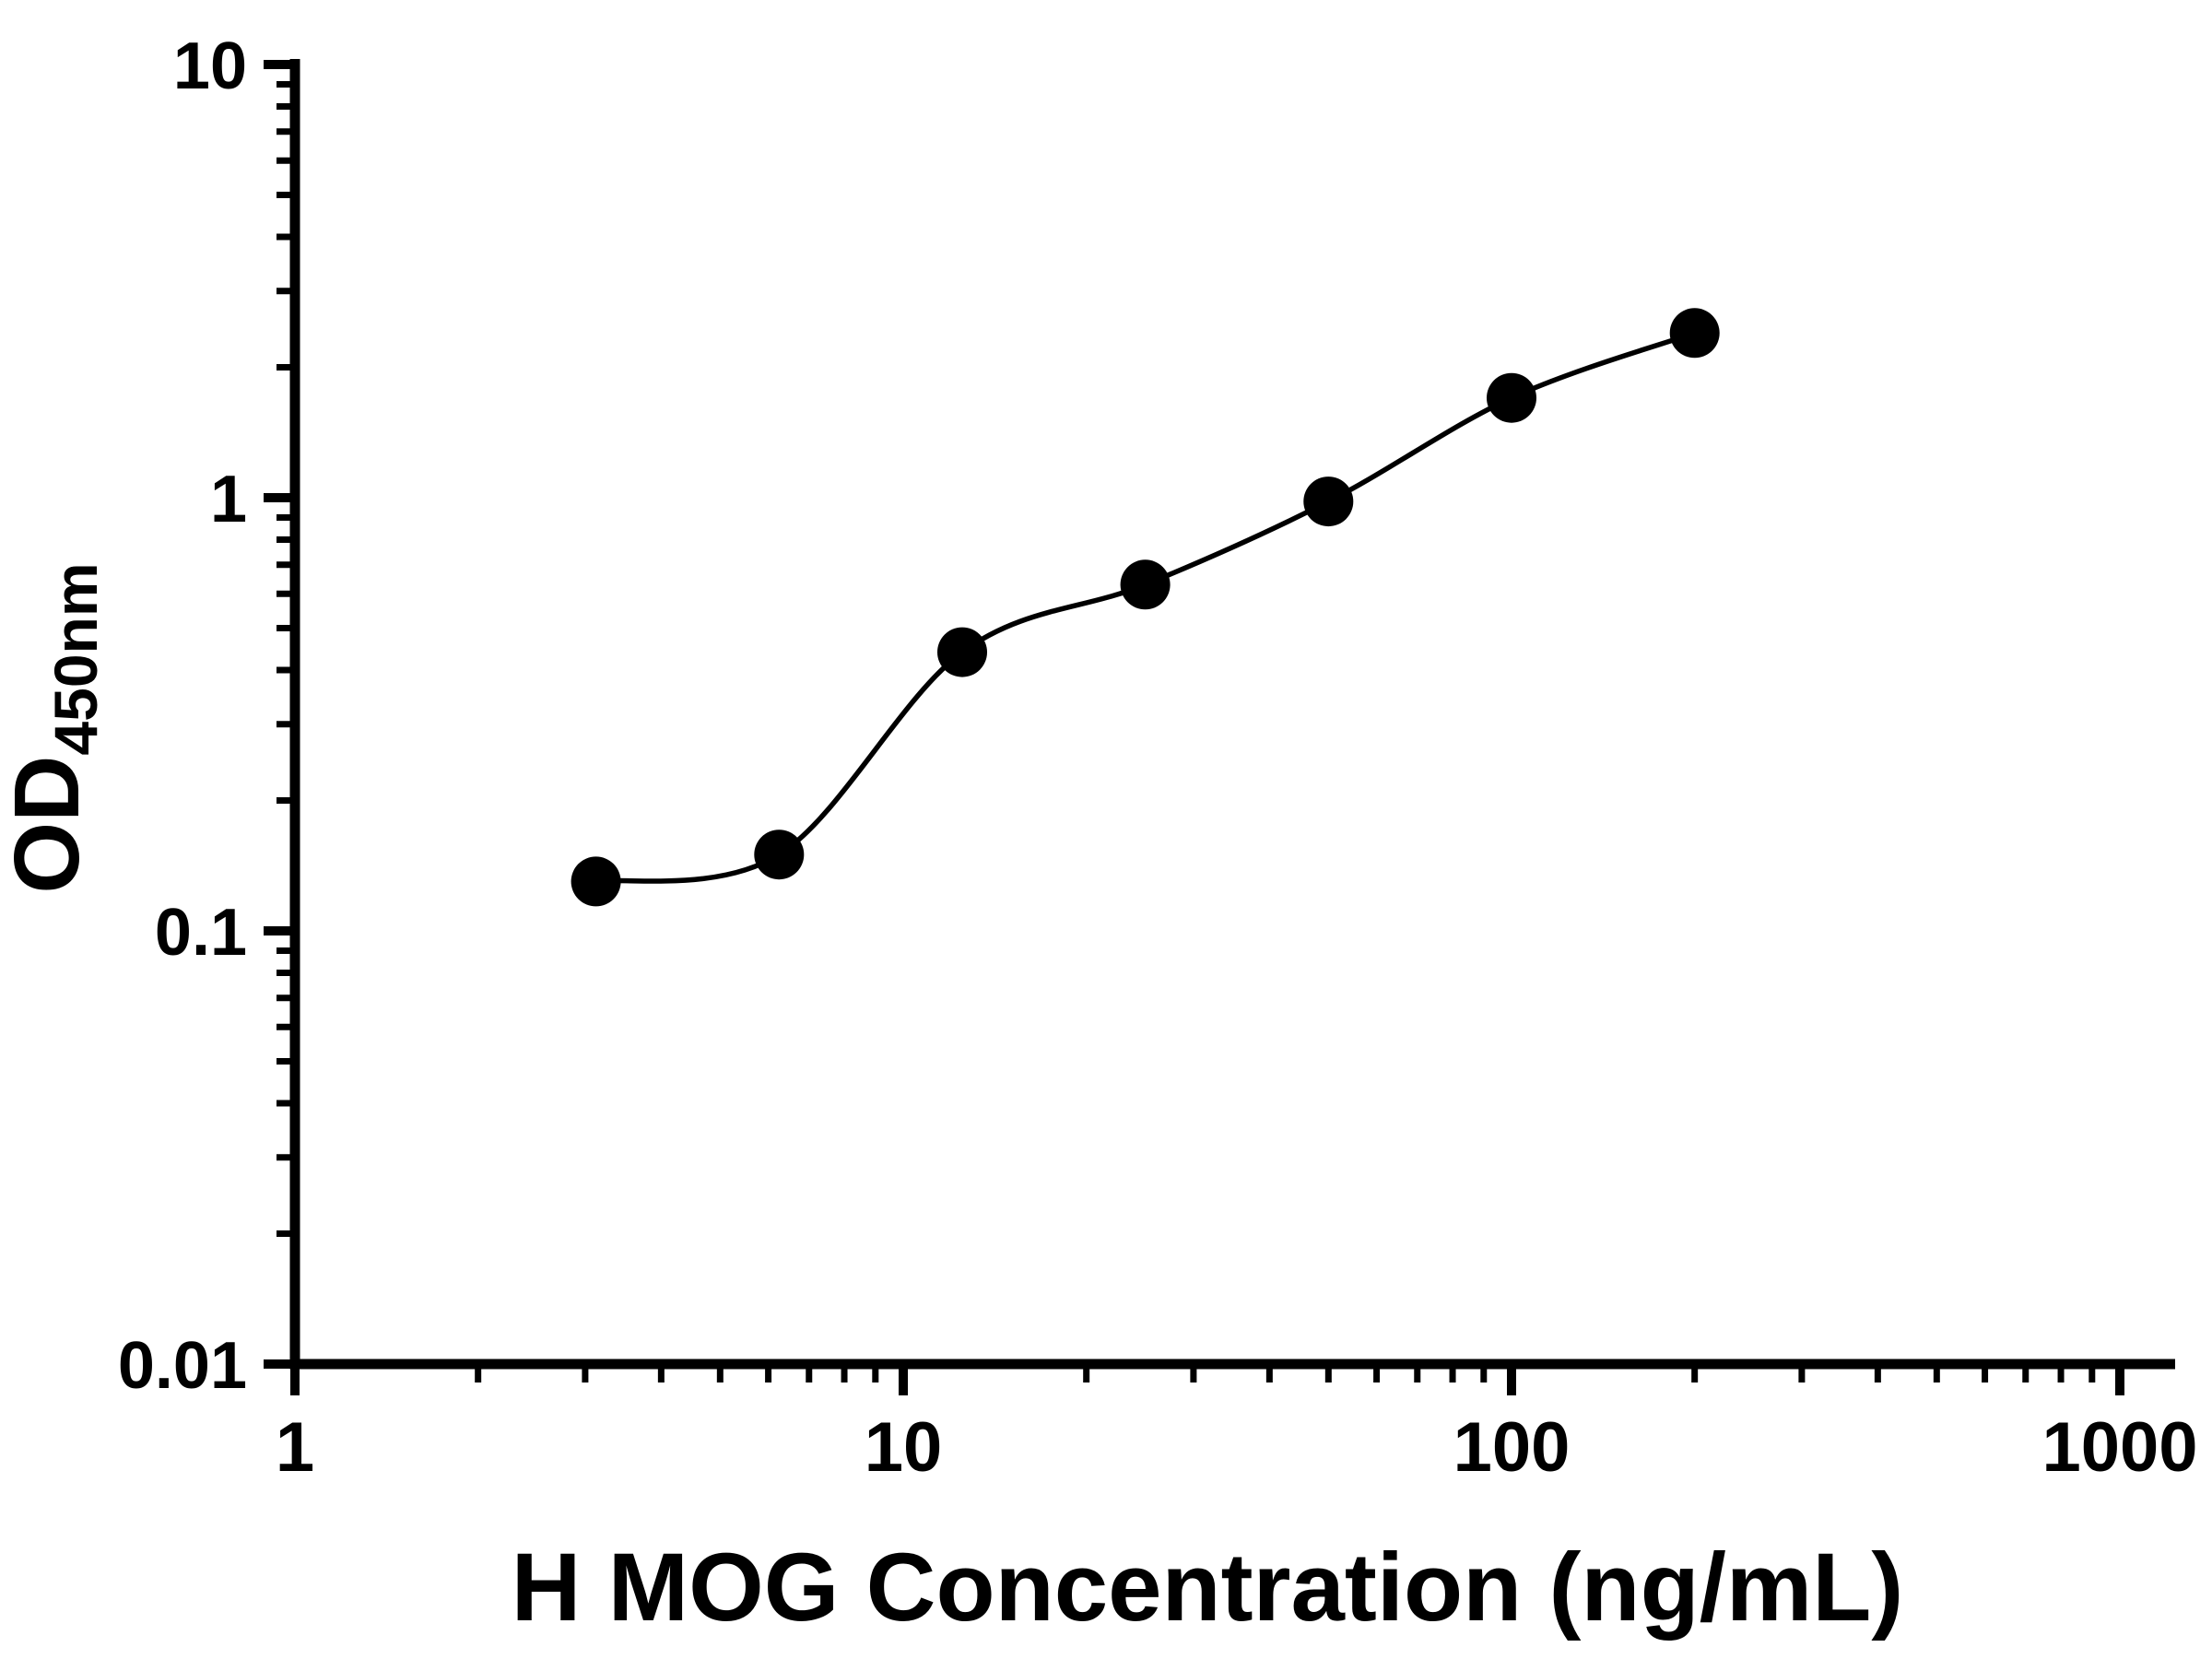 The width and height of the screenshot is (2212, 1659). Describe the element at coordinates (1208, 1587) in the screenshot. I see `x-axis-title: H MOG Concentration (ng/mL)` at that location.